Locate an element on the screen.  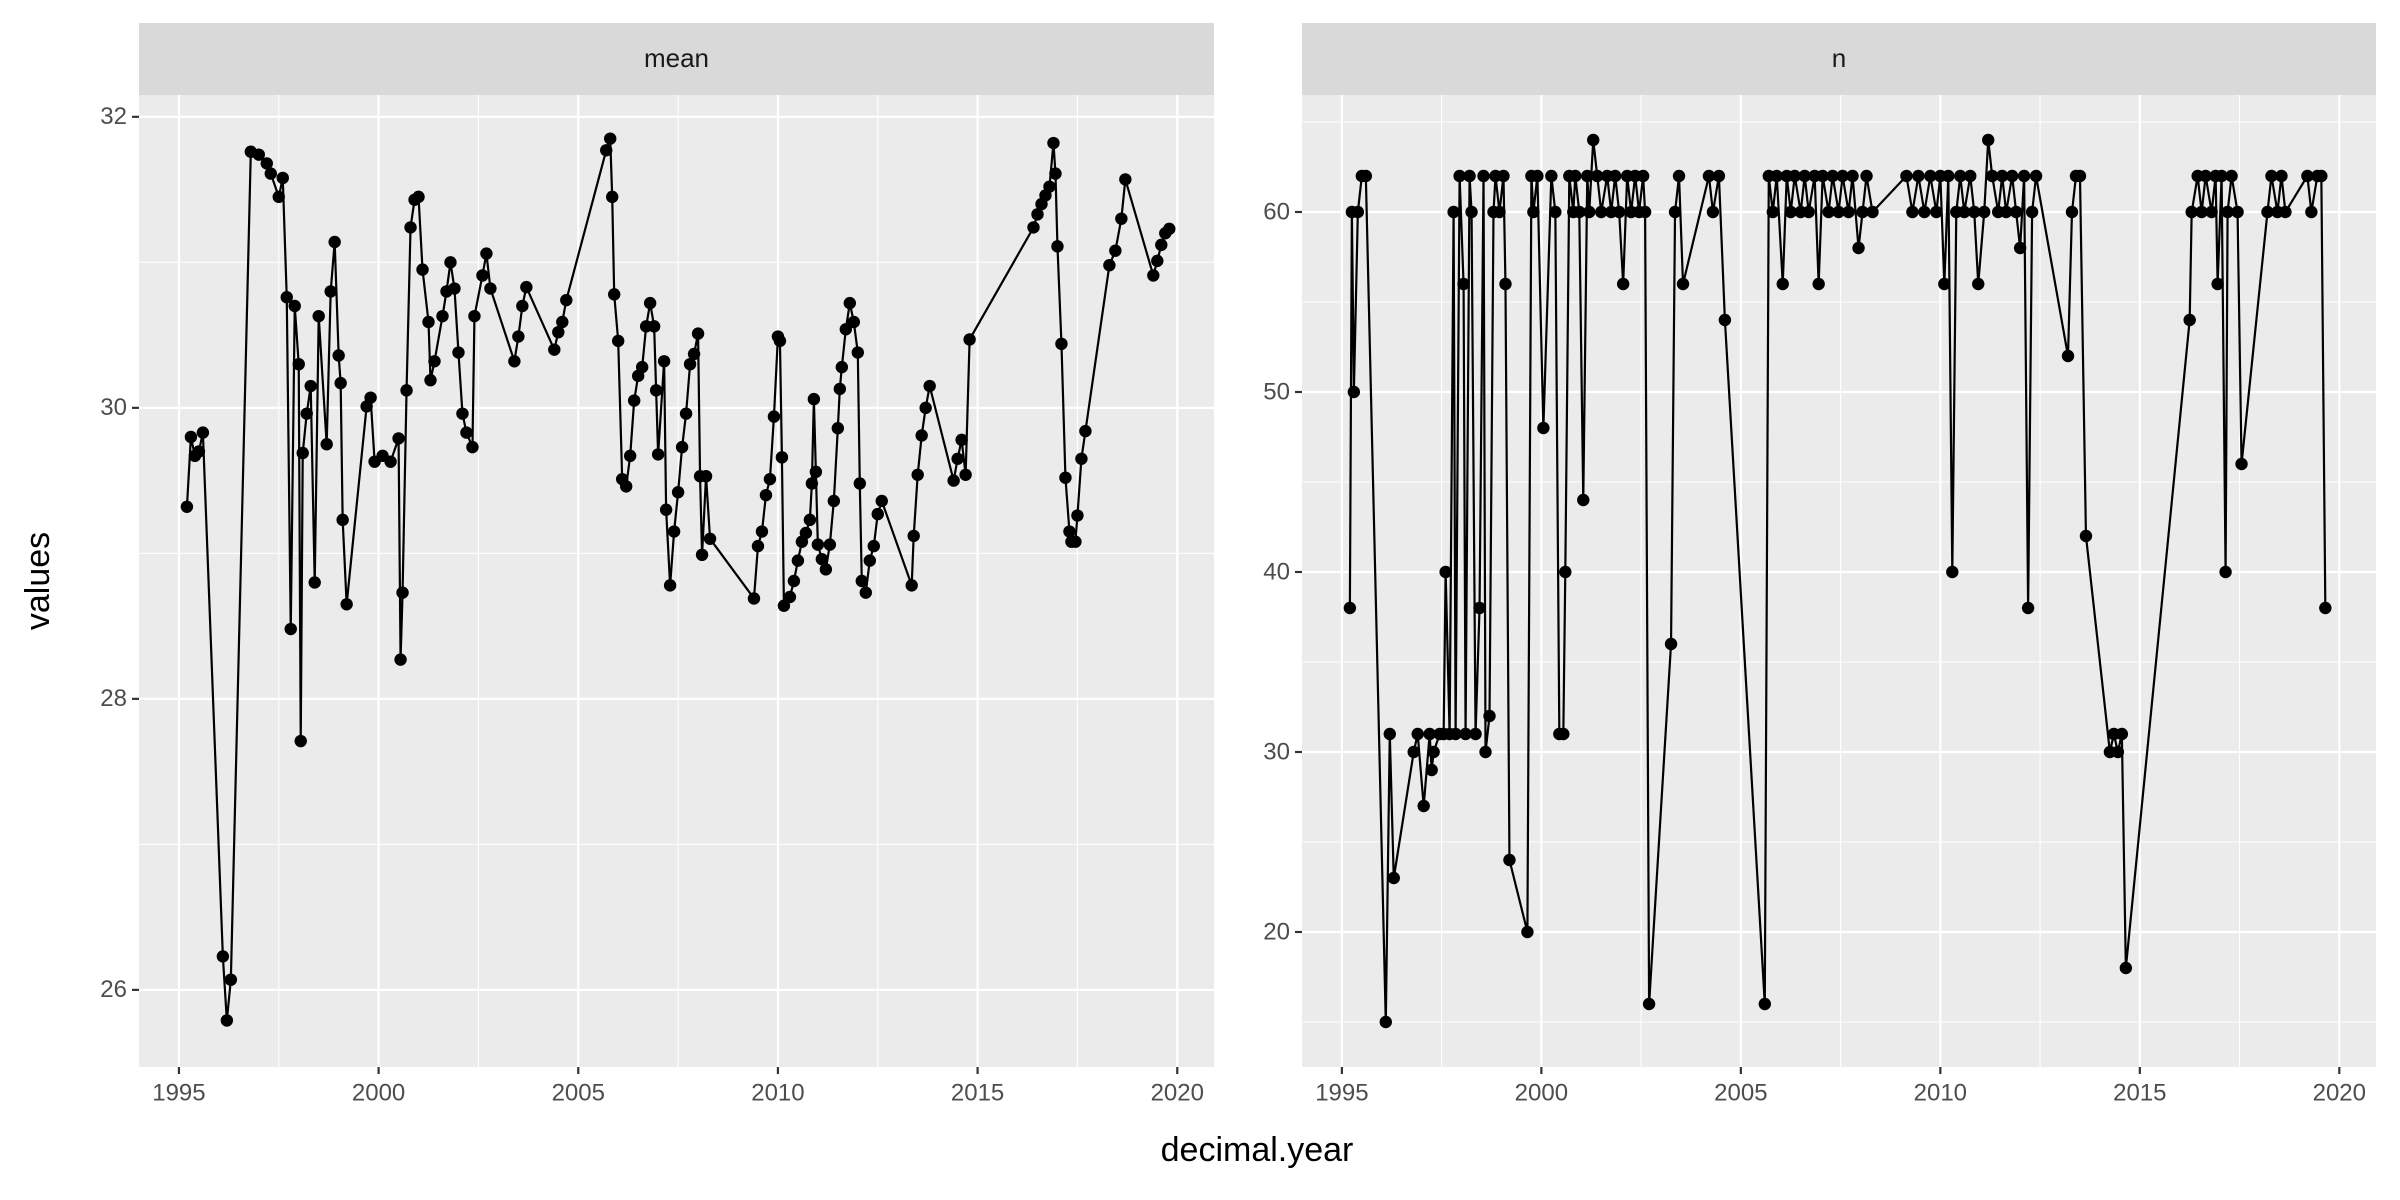
x-axis-title: decimal.year is located at coordinates (1257, 1150).